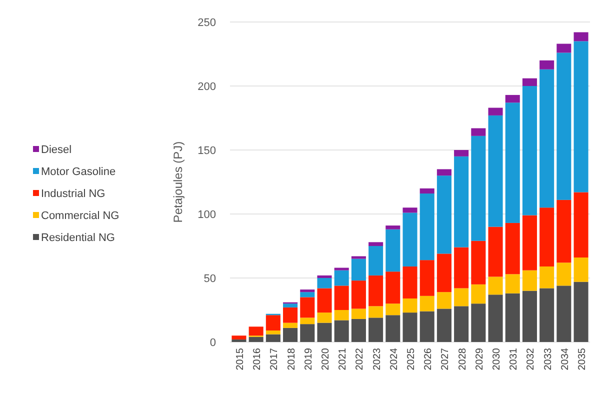 Image resolution: width=596 pixels, height=402 pixels. I want to click on x-tick-label: 2023, so click(377, 359).